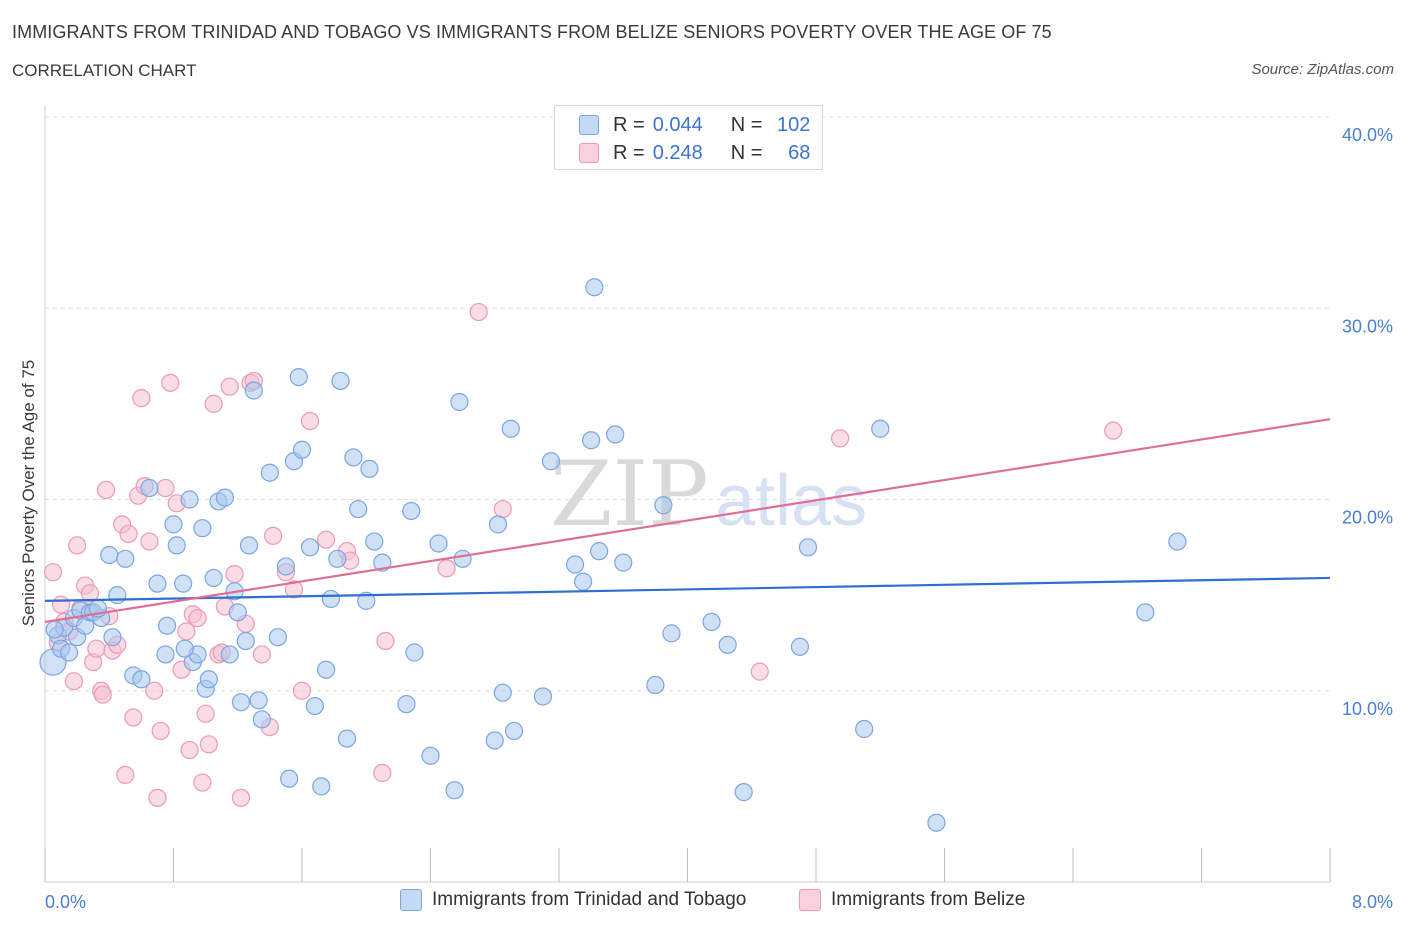 This screenshot has width=1406, height=930. Describe the element at coordinates (708, 494) in the screenshot. I see `watermark: ZIP atlas` at that location.